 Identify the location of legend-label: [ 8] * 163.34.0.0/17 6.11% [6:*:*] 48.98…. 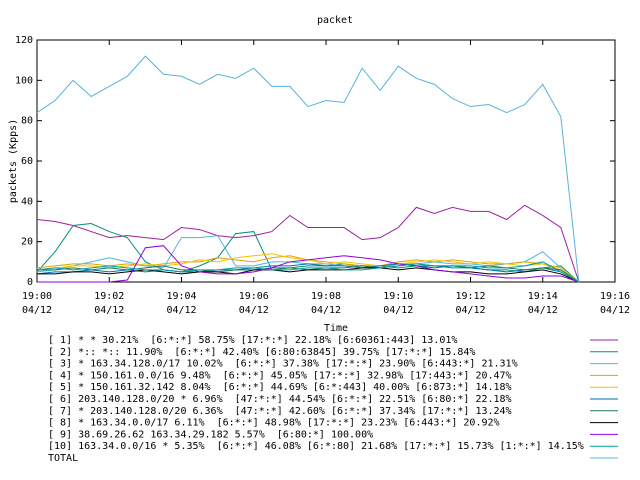
(274, 423).